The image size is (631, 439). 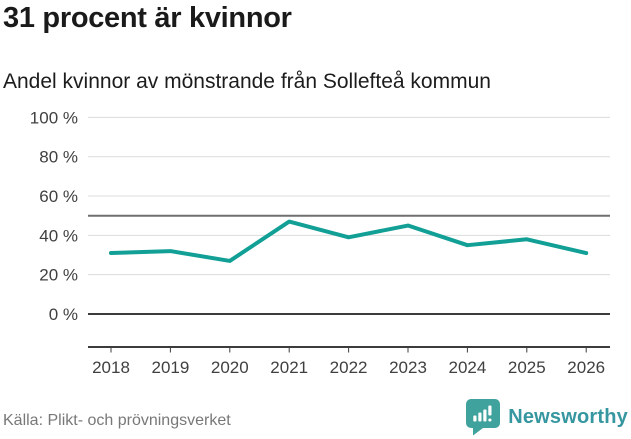 What do you see at coordinates (527, 367) in the screenshot?
I see `x-tick-label-2025: 2025` at bounding box center [527, 367].